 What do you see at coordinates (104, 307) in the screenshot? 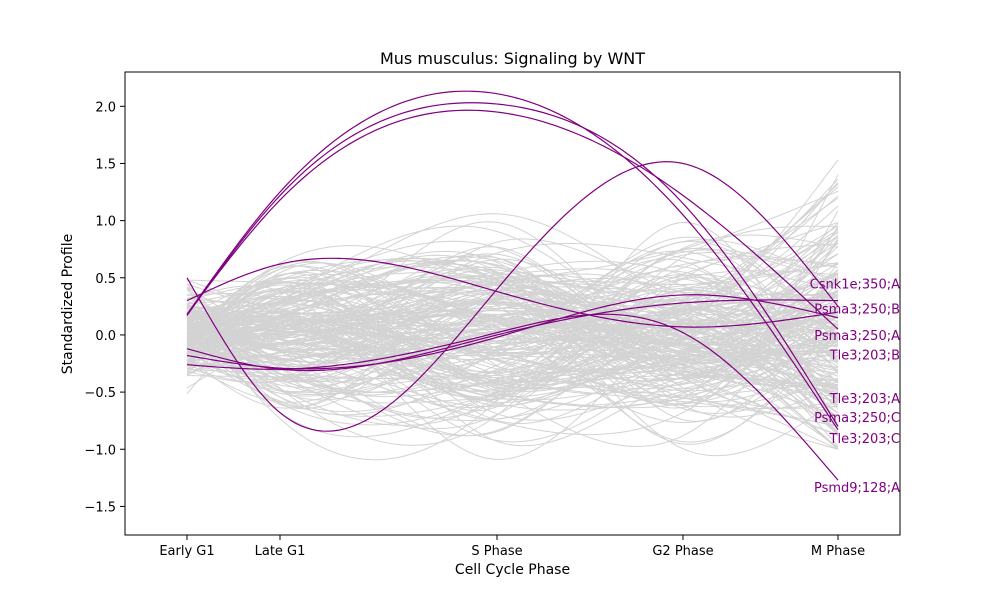
I see `y-axis: −1.5 −1.0 −0.5 0.0 0.5 1.0 1.5 2.0` at bounding box center [104, 307].